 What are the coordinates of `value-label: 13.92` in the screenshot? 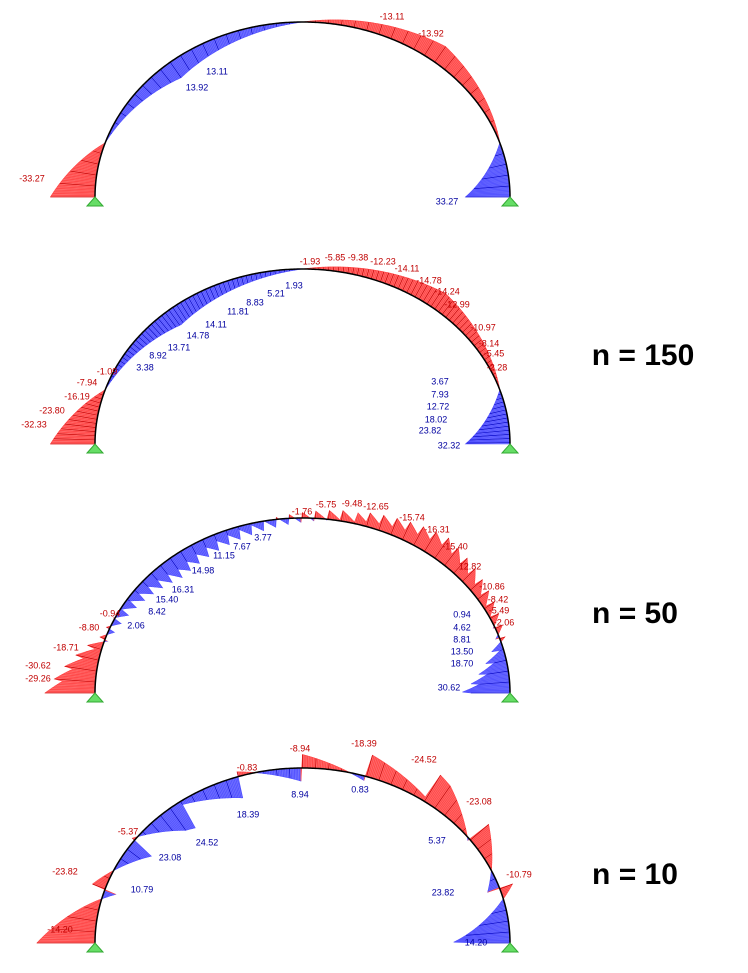 It's located at (197, 87).